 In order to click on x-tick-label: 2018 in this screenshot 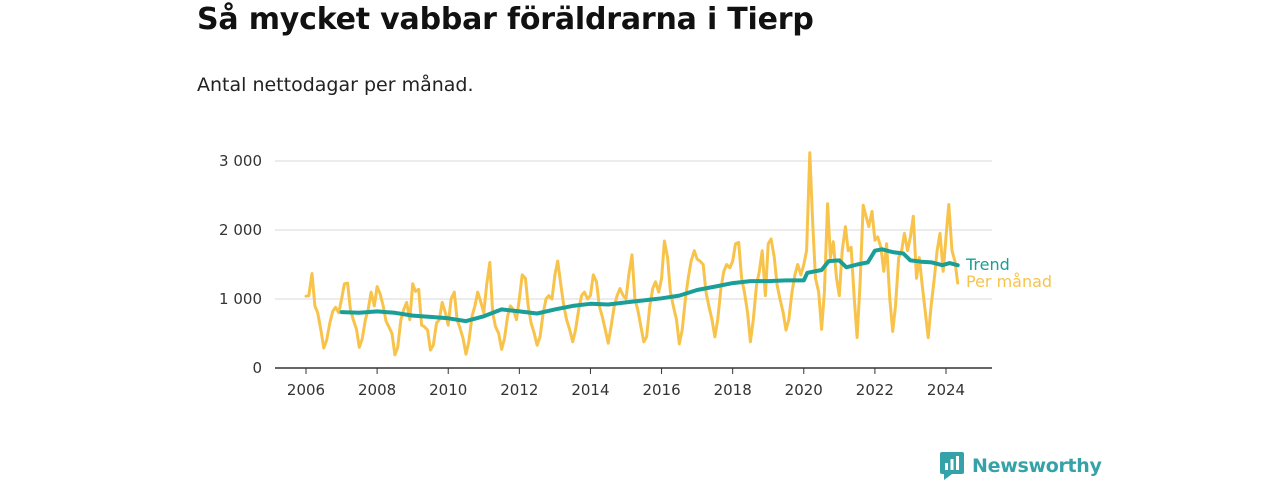, I will do `click(733, 390)`.